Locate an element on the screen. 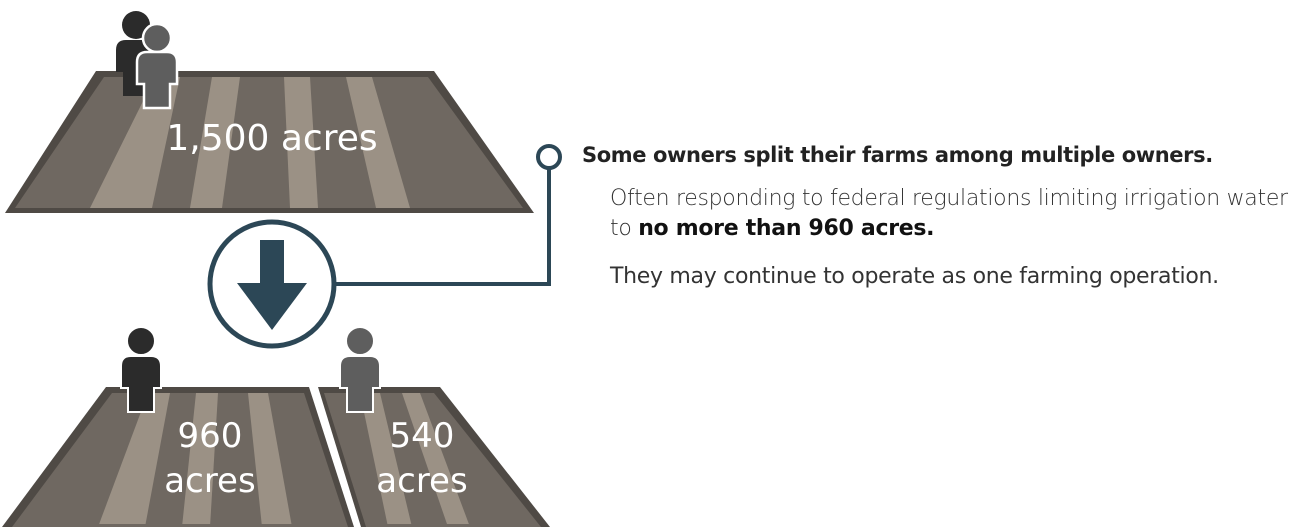  split-farm-960-unit: acres is located at coordinates (209, 481).